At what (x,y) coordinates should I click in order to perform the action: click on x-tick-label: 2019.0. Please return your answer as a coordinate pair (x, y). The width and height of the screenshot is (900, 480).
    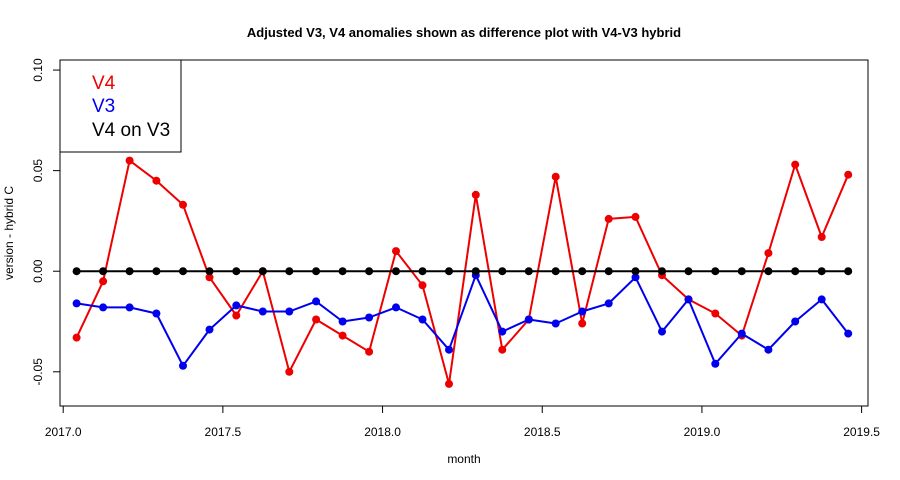
    Looking at the image, I should click on (702, 432).